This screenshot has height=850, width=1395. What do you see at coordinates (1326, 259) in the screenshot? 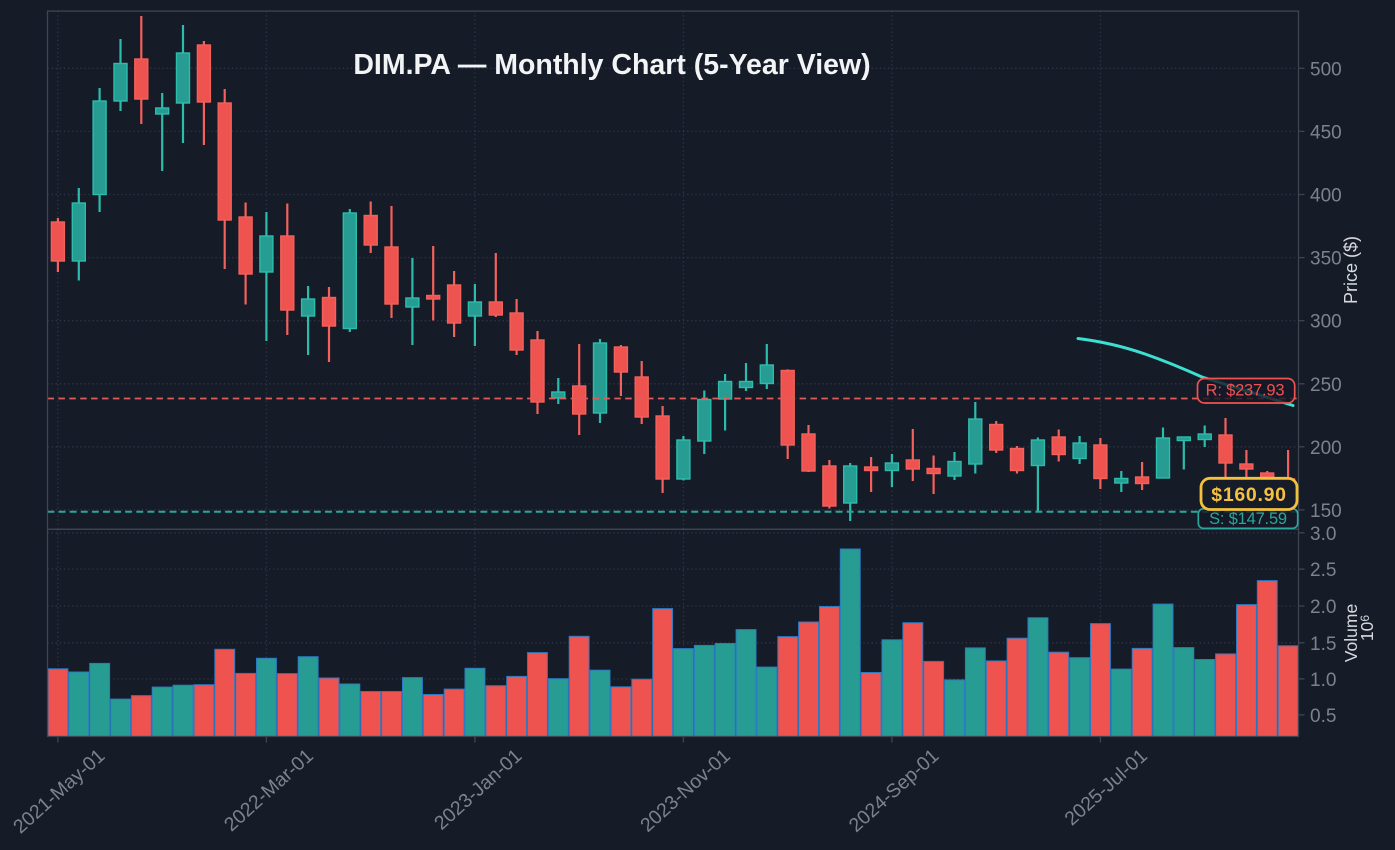
I see `svg-text: 350` at bounding box center [1326, 259].